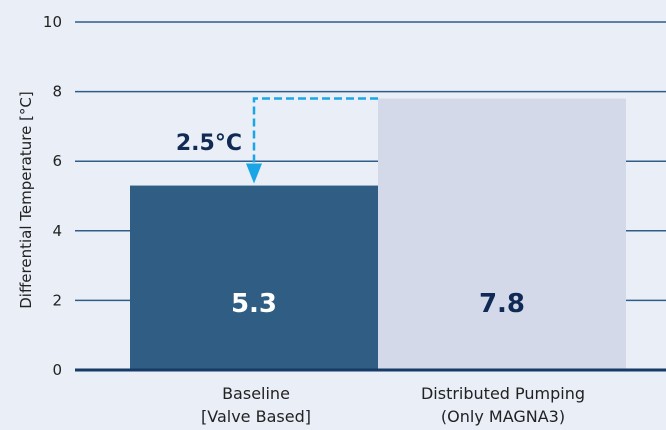  I want to click on y-axis-title: Differential Temperature [°C], so click(26, 200).